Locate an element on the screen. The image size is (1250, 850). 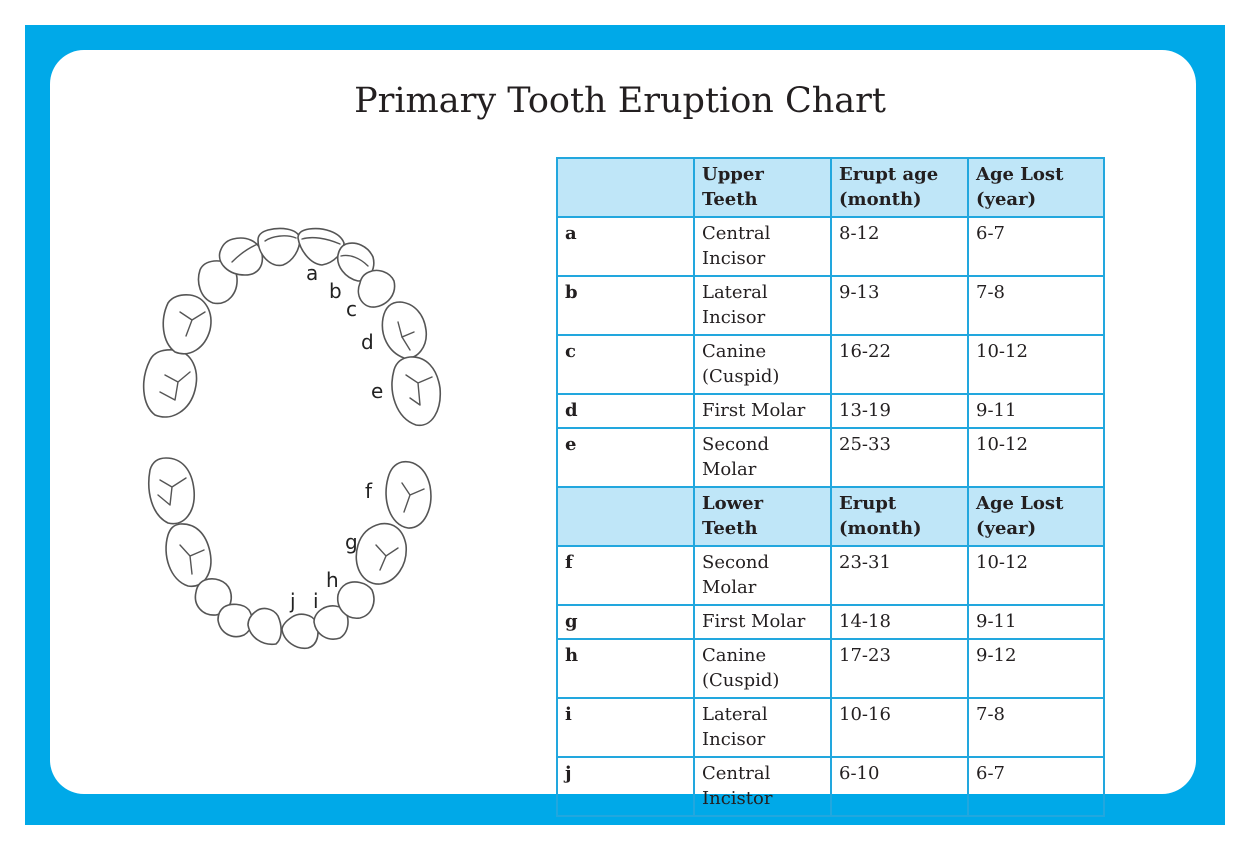
label-f: f is located at coordinates (369, 491).